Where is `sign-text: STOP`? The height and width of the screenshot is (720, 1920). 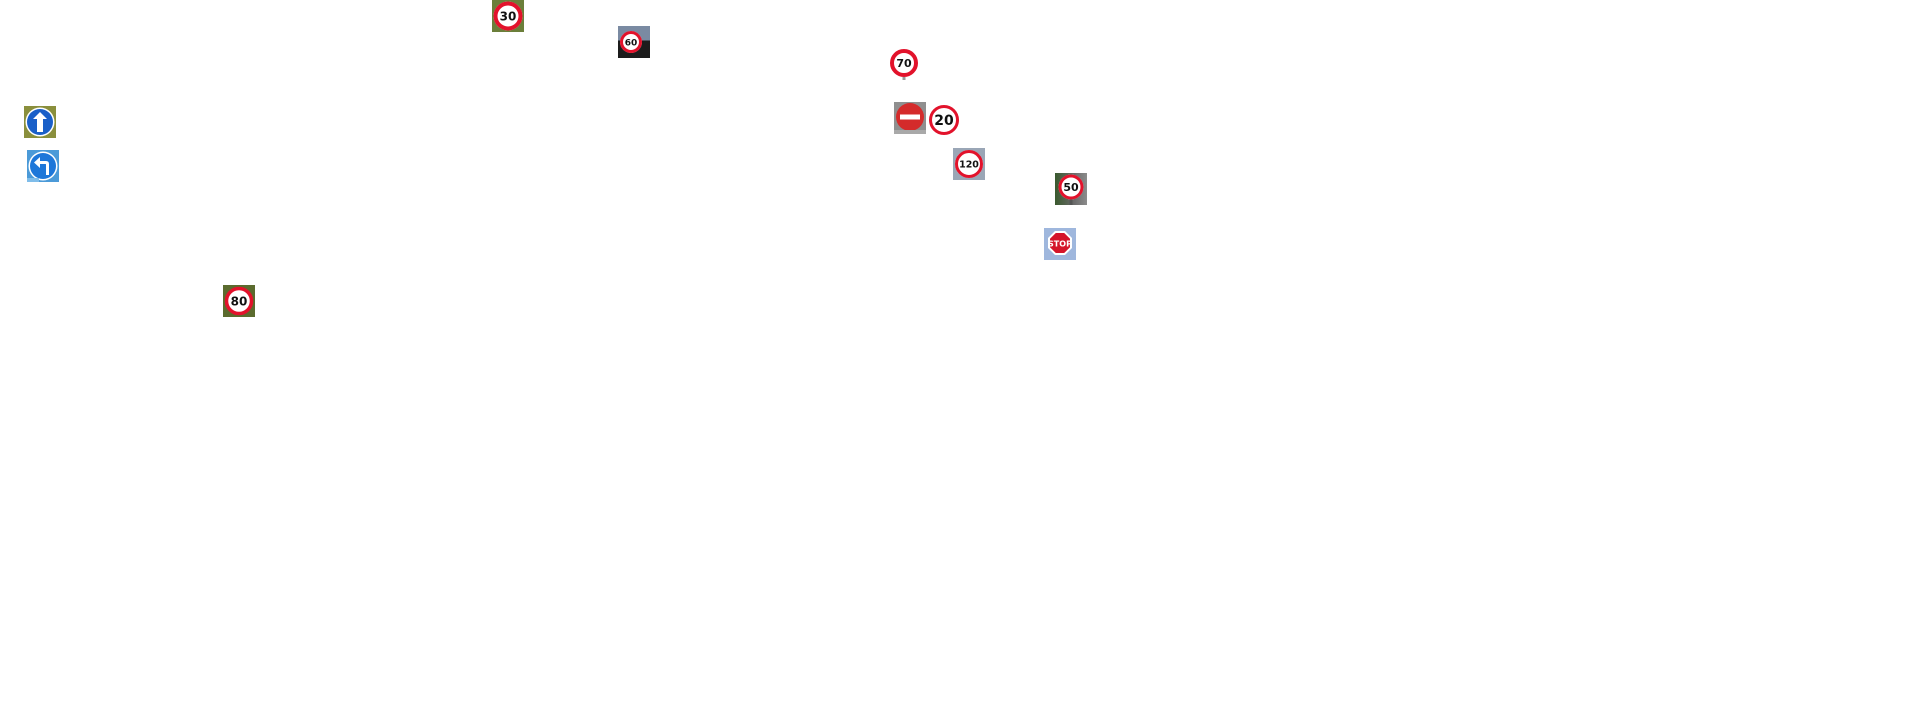
sign-text: STOP is located at coordinates (1060, 244).